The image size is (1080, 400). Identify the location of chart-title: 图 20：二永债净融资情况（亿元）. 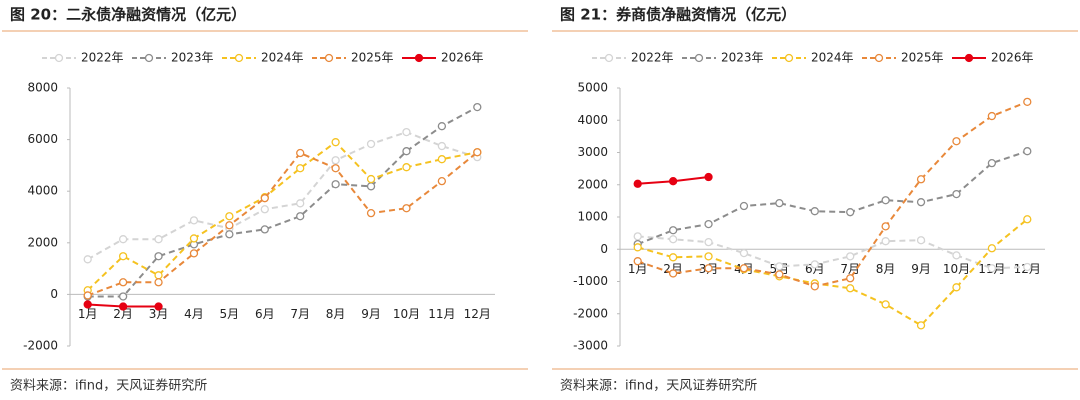
(128, 15).